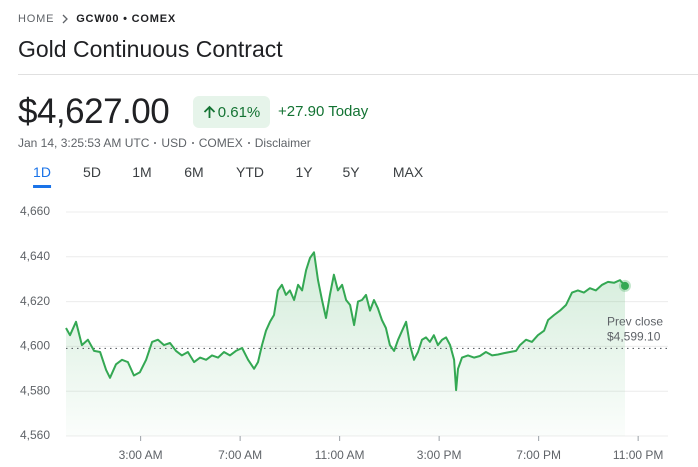  I want to click on range-tab: 5D, so click(92, 172).